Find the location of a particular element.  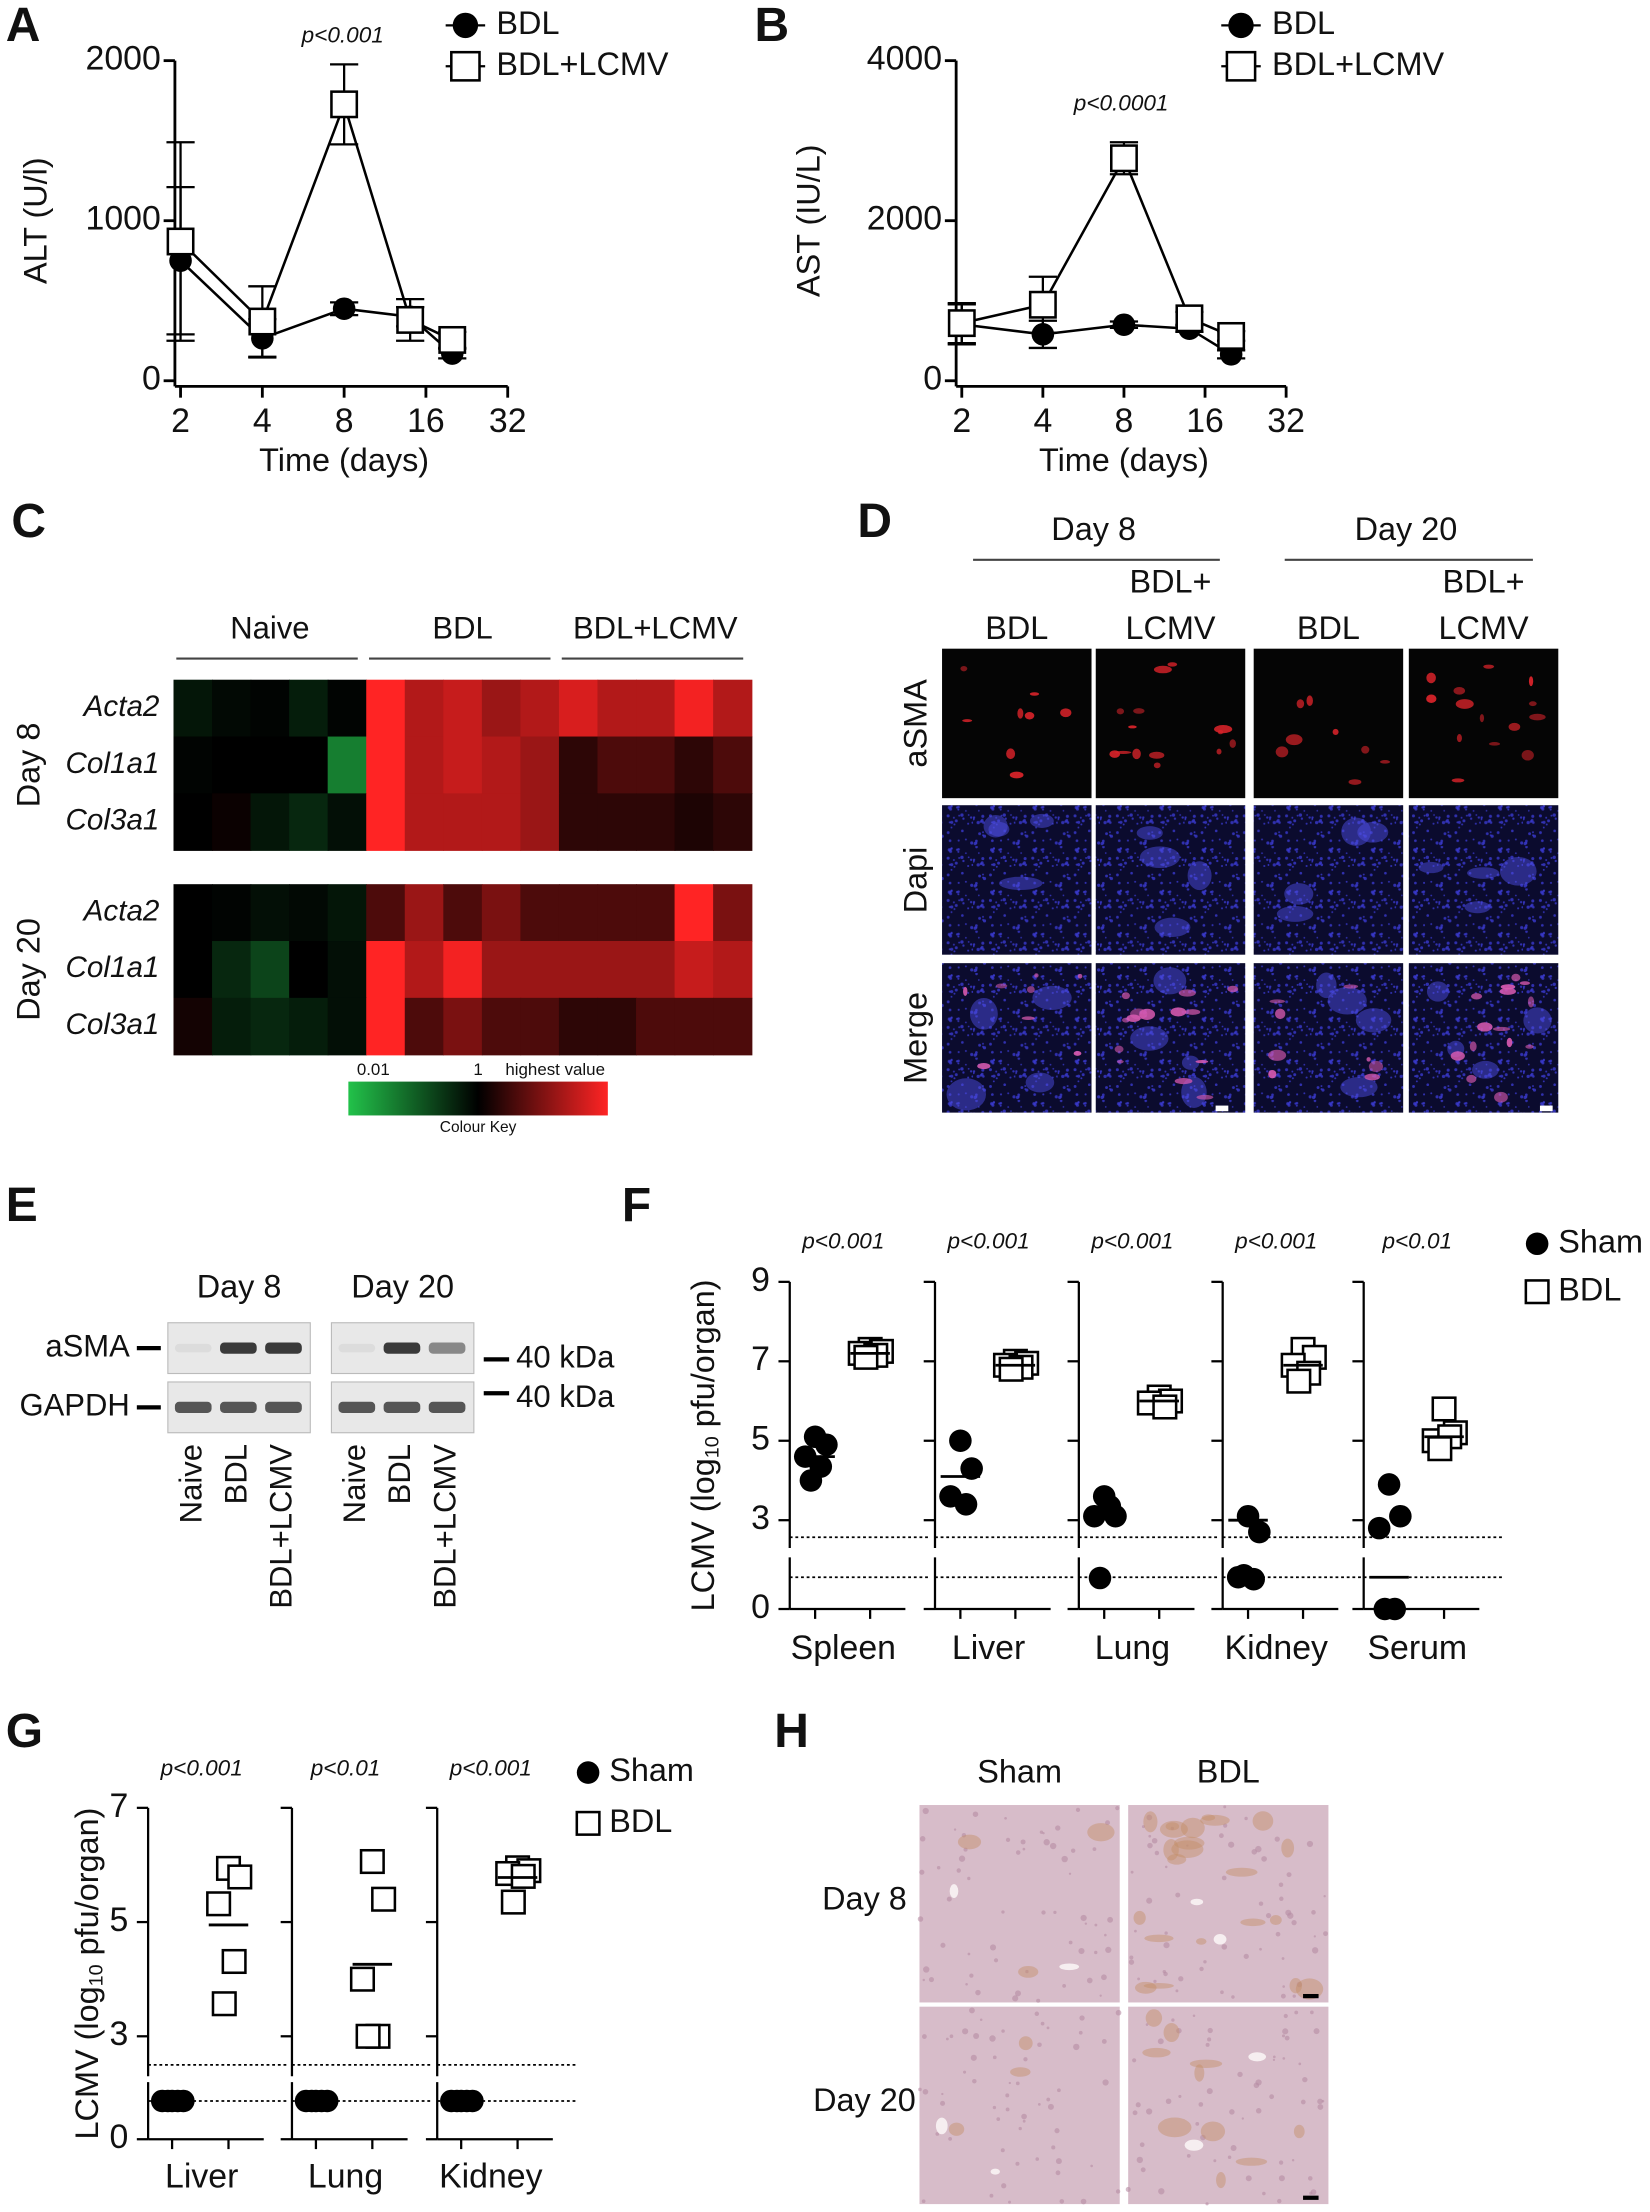

key-tick-label: 0.01 is located at coordinates (373, 1069).